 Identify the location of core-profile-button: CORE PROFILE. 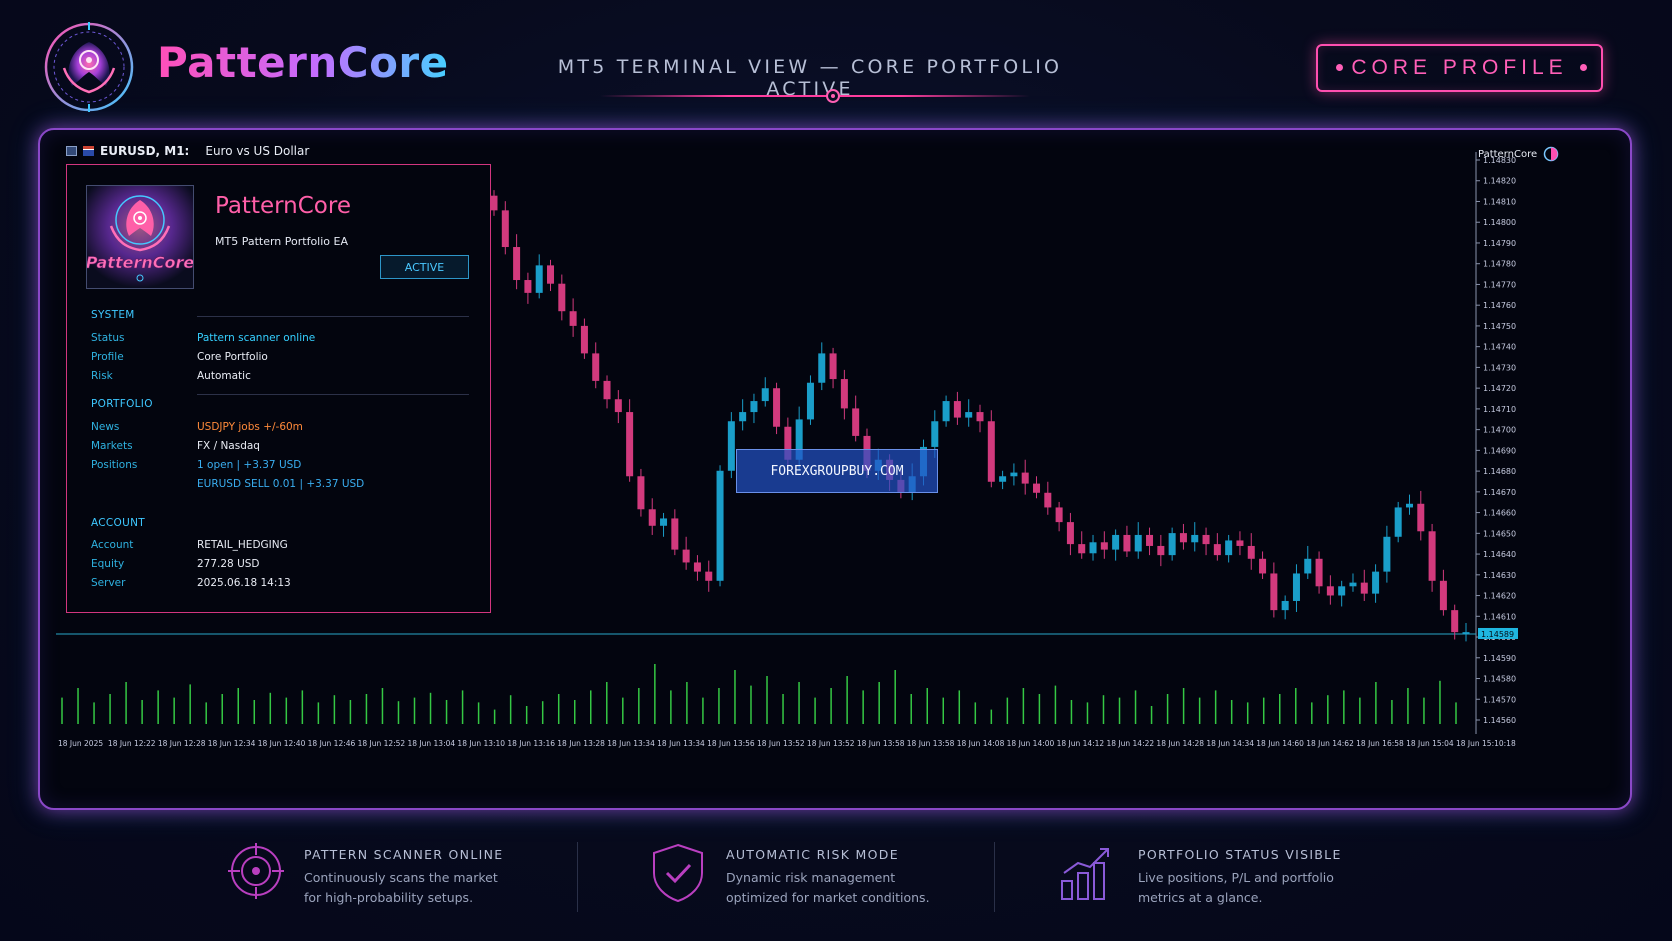
(1459, 68).